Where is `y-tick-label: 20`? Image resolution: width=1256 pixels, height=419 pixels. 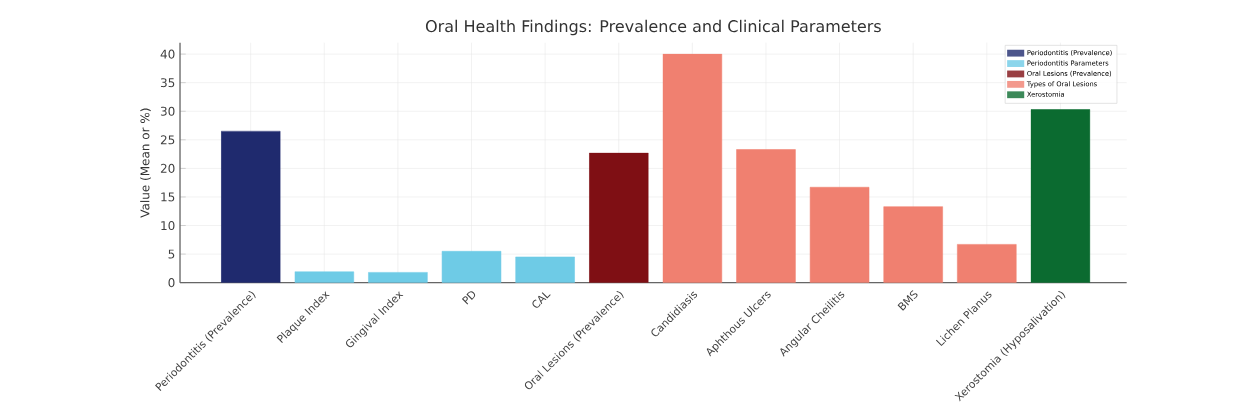 y-tick-label: 20 is located at coordinates (167, 169).